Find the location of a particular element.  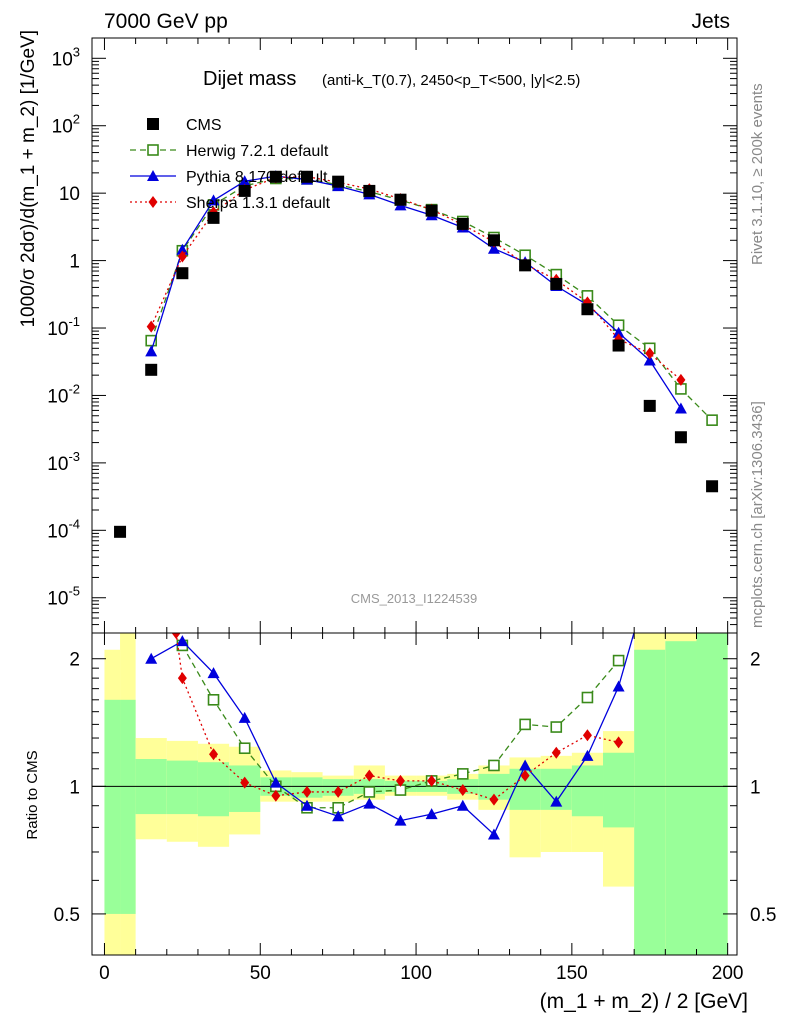

y-tick-exponent: 2 is located at coordinates (76, 119).